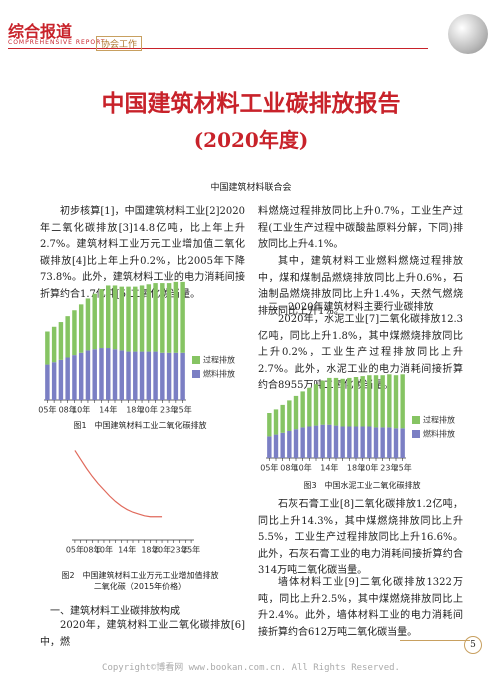 This screenshot has height=676, width=502. I want to click on x-tick-label: 25年, so click(183, 410).